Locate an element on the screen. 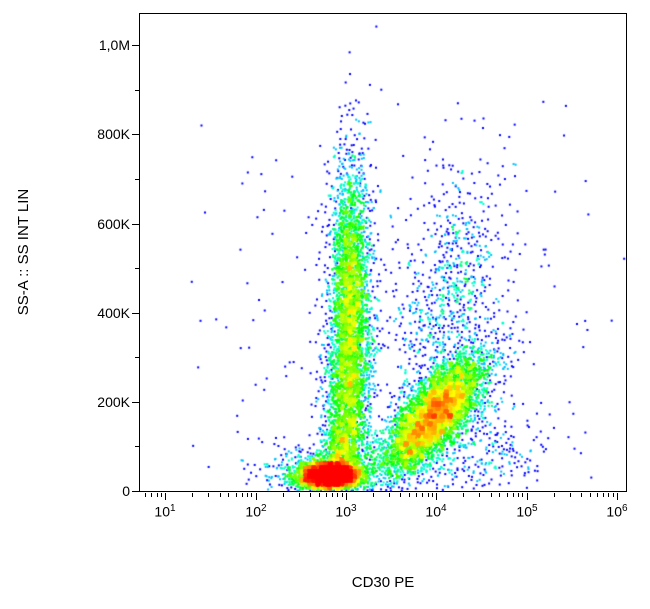 Image resolution: width=650 pixels, height=609 pixels. x-tick-label: 106 is located at coordinates (617, 511).